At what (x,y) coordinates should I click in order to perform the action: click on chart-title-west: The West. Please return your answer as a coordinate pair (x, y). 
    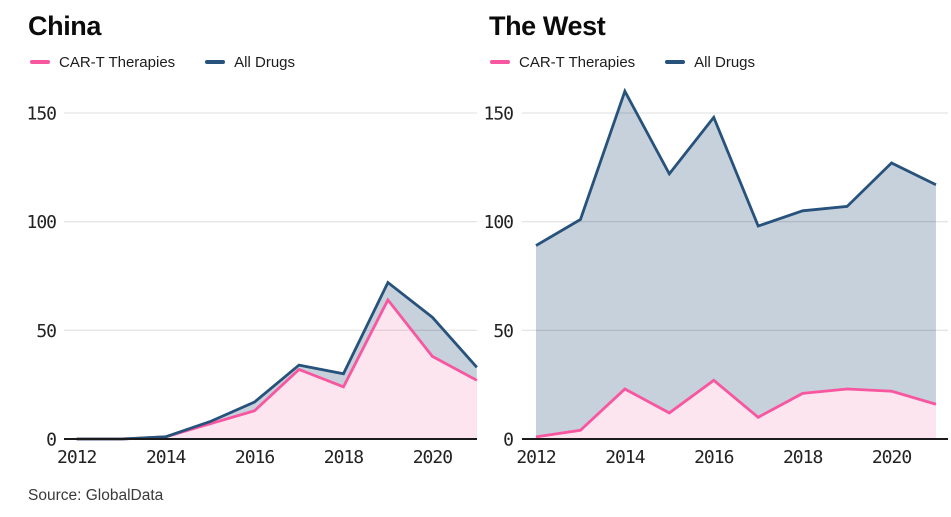
    Looking at the image, I should click on (547, 26).